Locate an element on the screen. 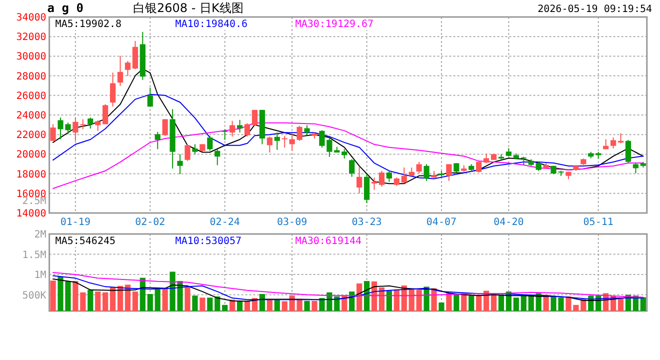 The height and width of the screenshot is (360, 660). text: 2026-05-19 09:19:54 is located at coordinates (595, 9).